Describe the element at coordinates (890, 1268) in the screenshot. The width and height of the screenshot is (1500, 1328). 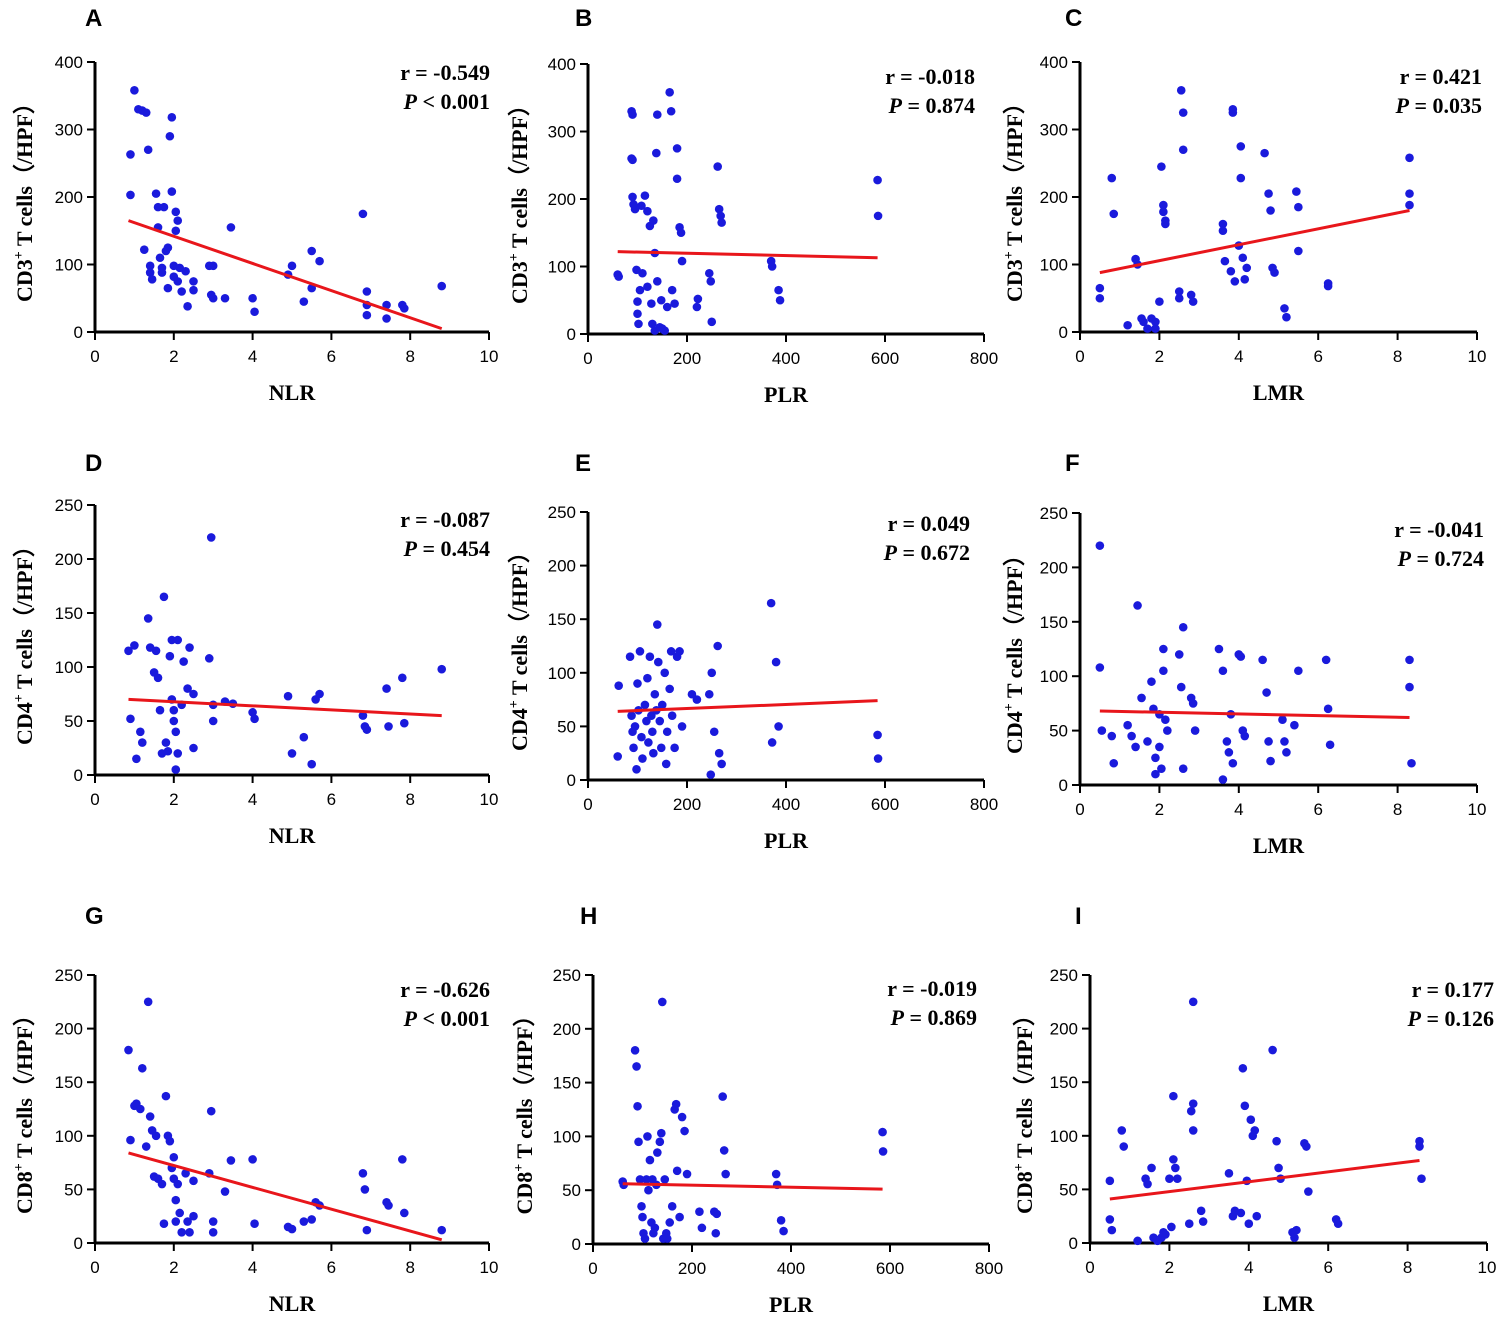
I see `x-tick-label: 600` at that location.